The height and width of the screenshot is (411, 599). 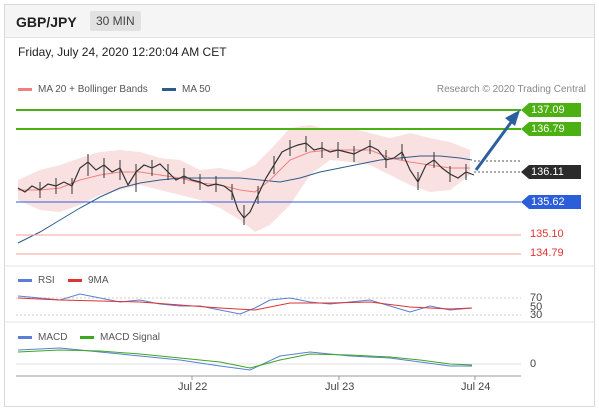 What do you see at coordinates (93, 89) in the screenshot?
I see `legend-ma-bb-label: MA 20 + Bollinger Bands` at bounding box center [93, 89].